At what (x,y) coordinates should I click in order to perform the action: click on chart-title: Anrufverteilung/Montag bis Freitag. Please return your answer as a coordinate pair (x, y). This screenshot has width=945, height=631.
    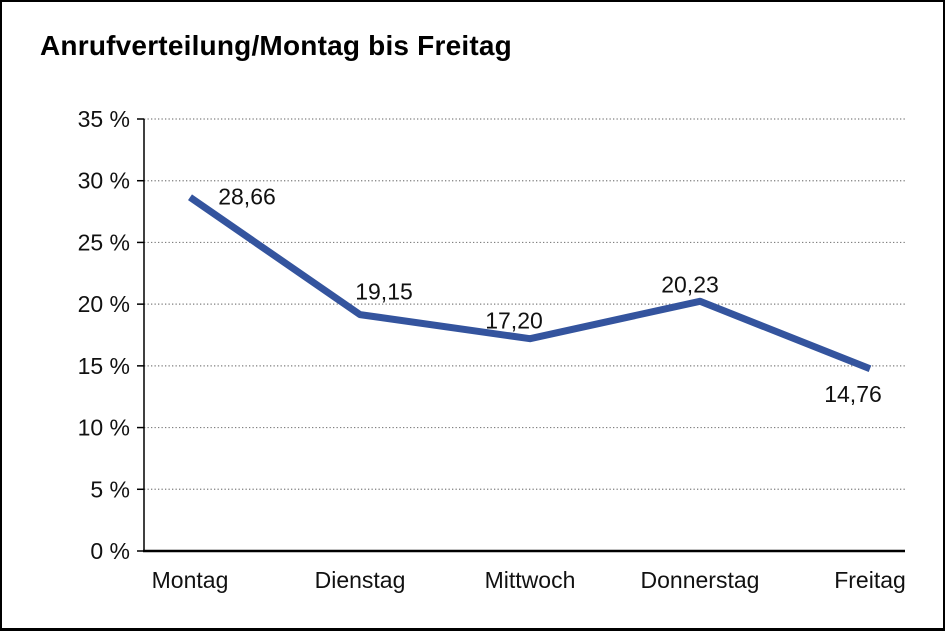
    Looking at the image, I should click on (276, 45).